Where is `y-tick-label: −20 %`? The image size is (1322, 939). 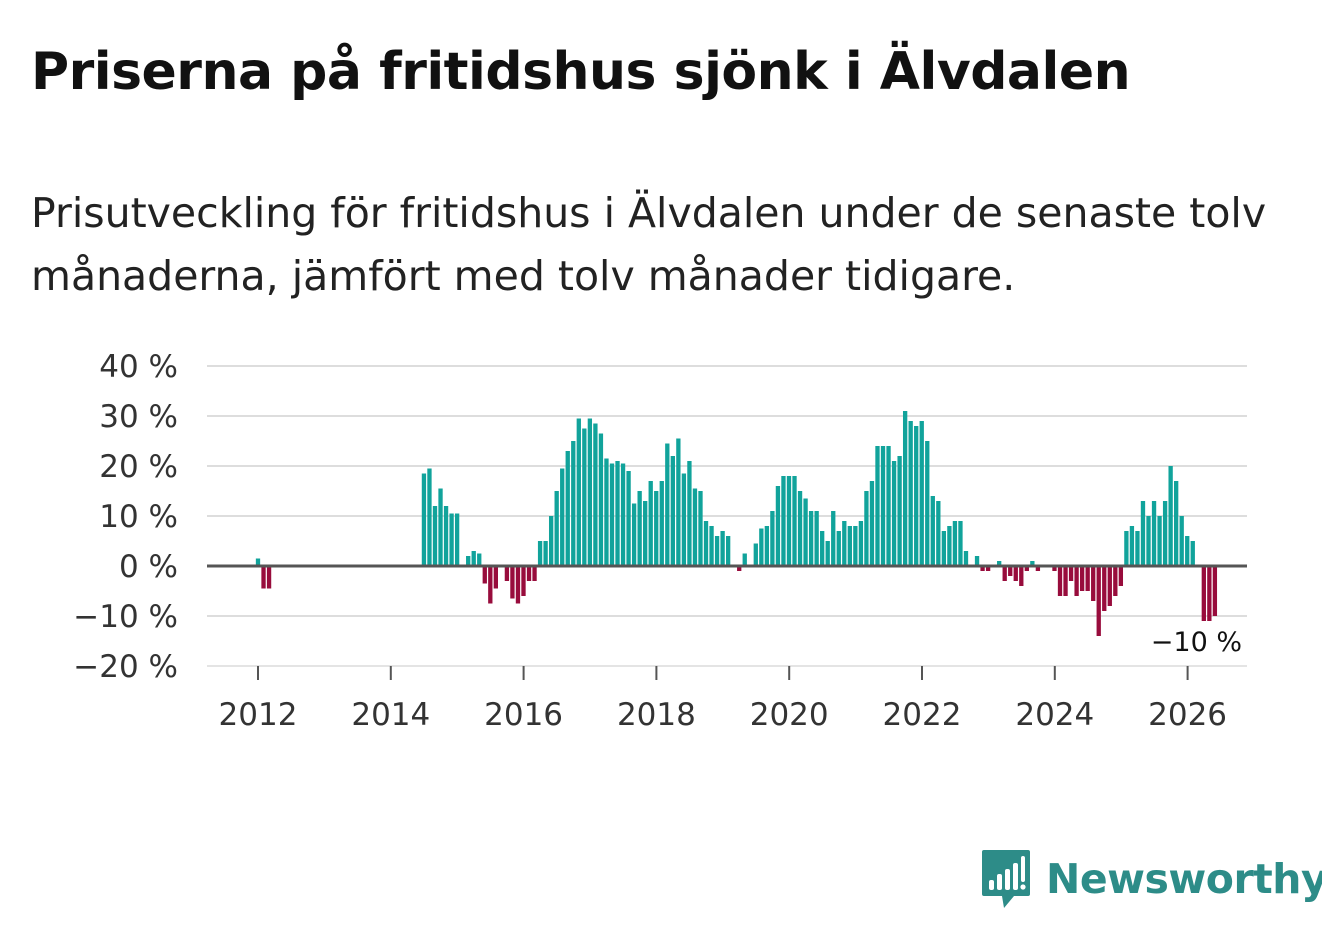 y-tick-label: −20 % is located at coordinates (125, 667).